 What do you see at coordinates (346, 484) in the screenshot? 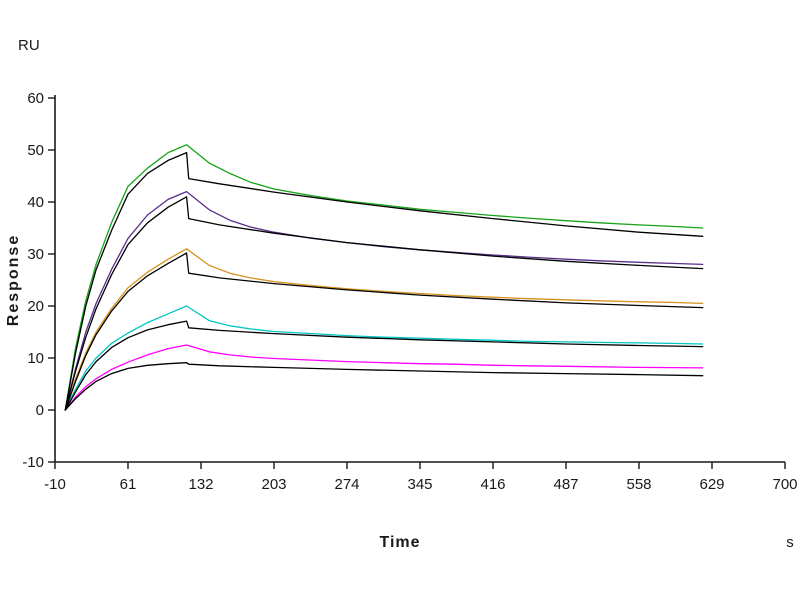
I see `x-tick-label: 274` at bounding box center [346, 484].